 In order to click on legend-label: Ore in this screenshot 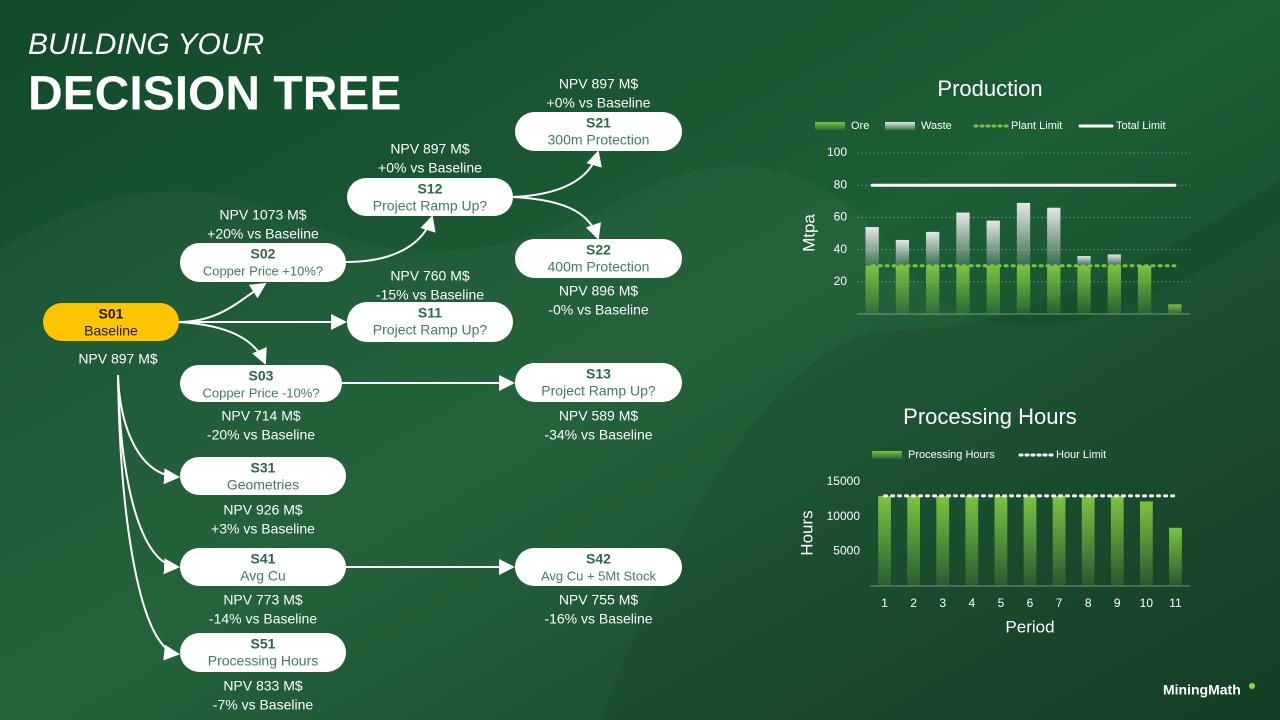, I will do `click(860, 126)`.